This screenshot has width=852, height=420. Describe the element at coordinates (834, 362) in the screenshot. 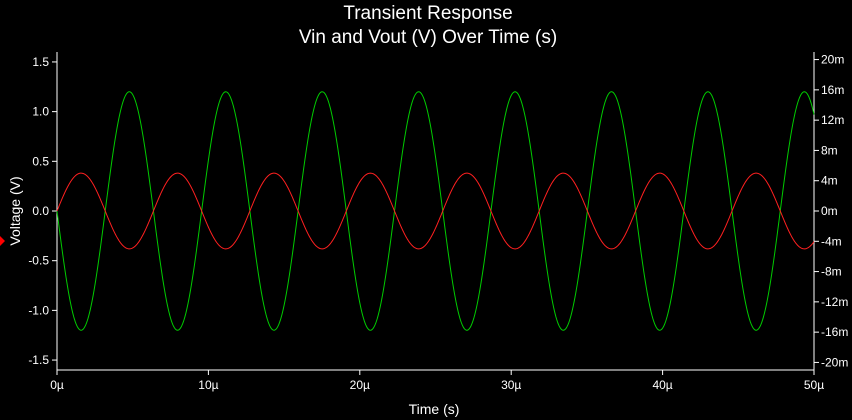

I see `right-y-tick-label: -20m` at that location.